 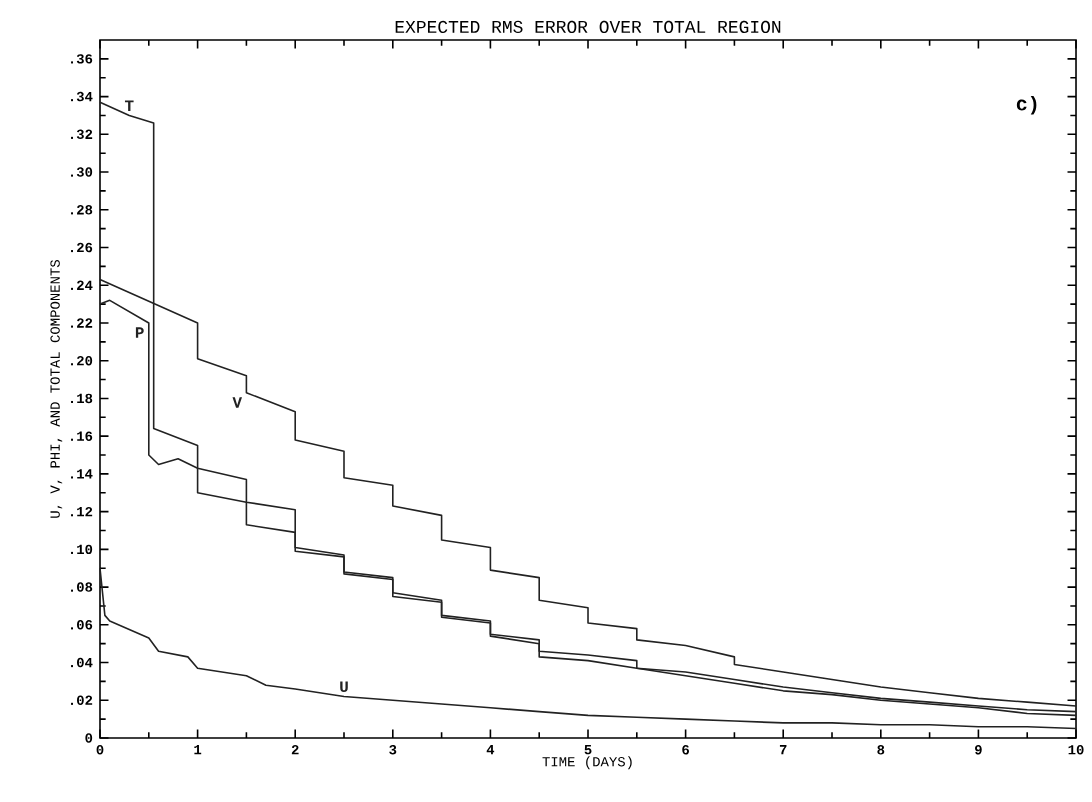 I want to click on annotation: c), so click(x=1026, y=105).